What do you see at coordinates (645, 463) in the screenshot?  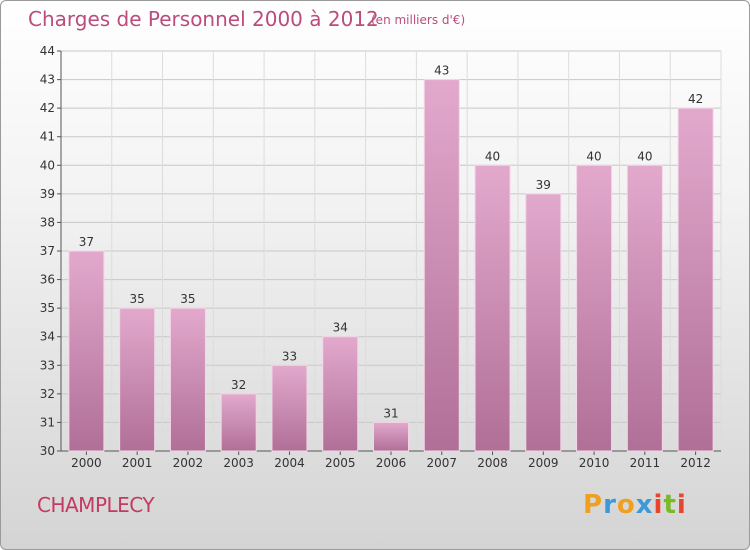 I see `x-tick-label: 2011` at bounding box center [645, 463].